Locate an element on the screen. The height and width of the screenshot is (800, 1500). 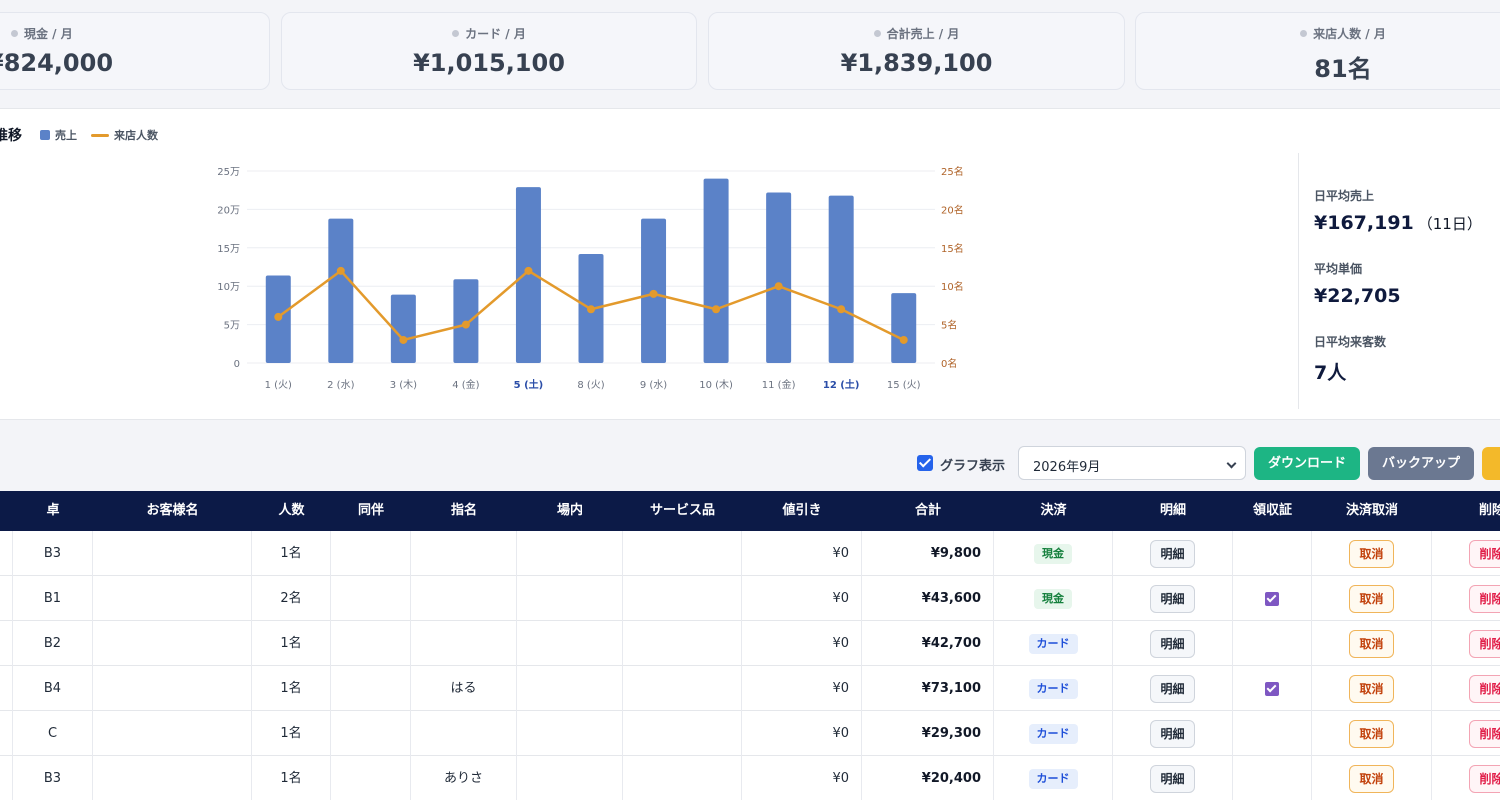
cell-table: B4 is located at coordinates (53, 688).